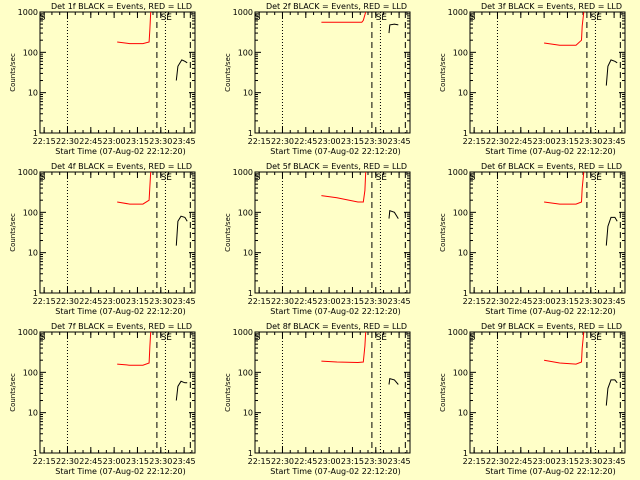 The height and width of the screenshot is (480, 640). What do you see at coordinates (551, 166) in the screenshot?
I see `panel-title: Det 6f BLACK = Events, RED = LLD` at bounding box center [551, 166].